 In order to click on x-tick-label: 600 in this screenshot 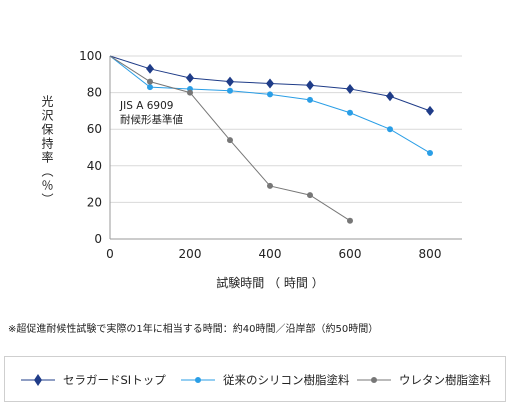, I will do `click(350, 254)`.